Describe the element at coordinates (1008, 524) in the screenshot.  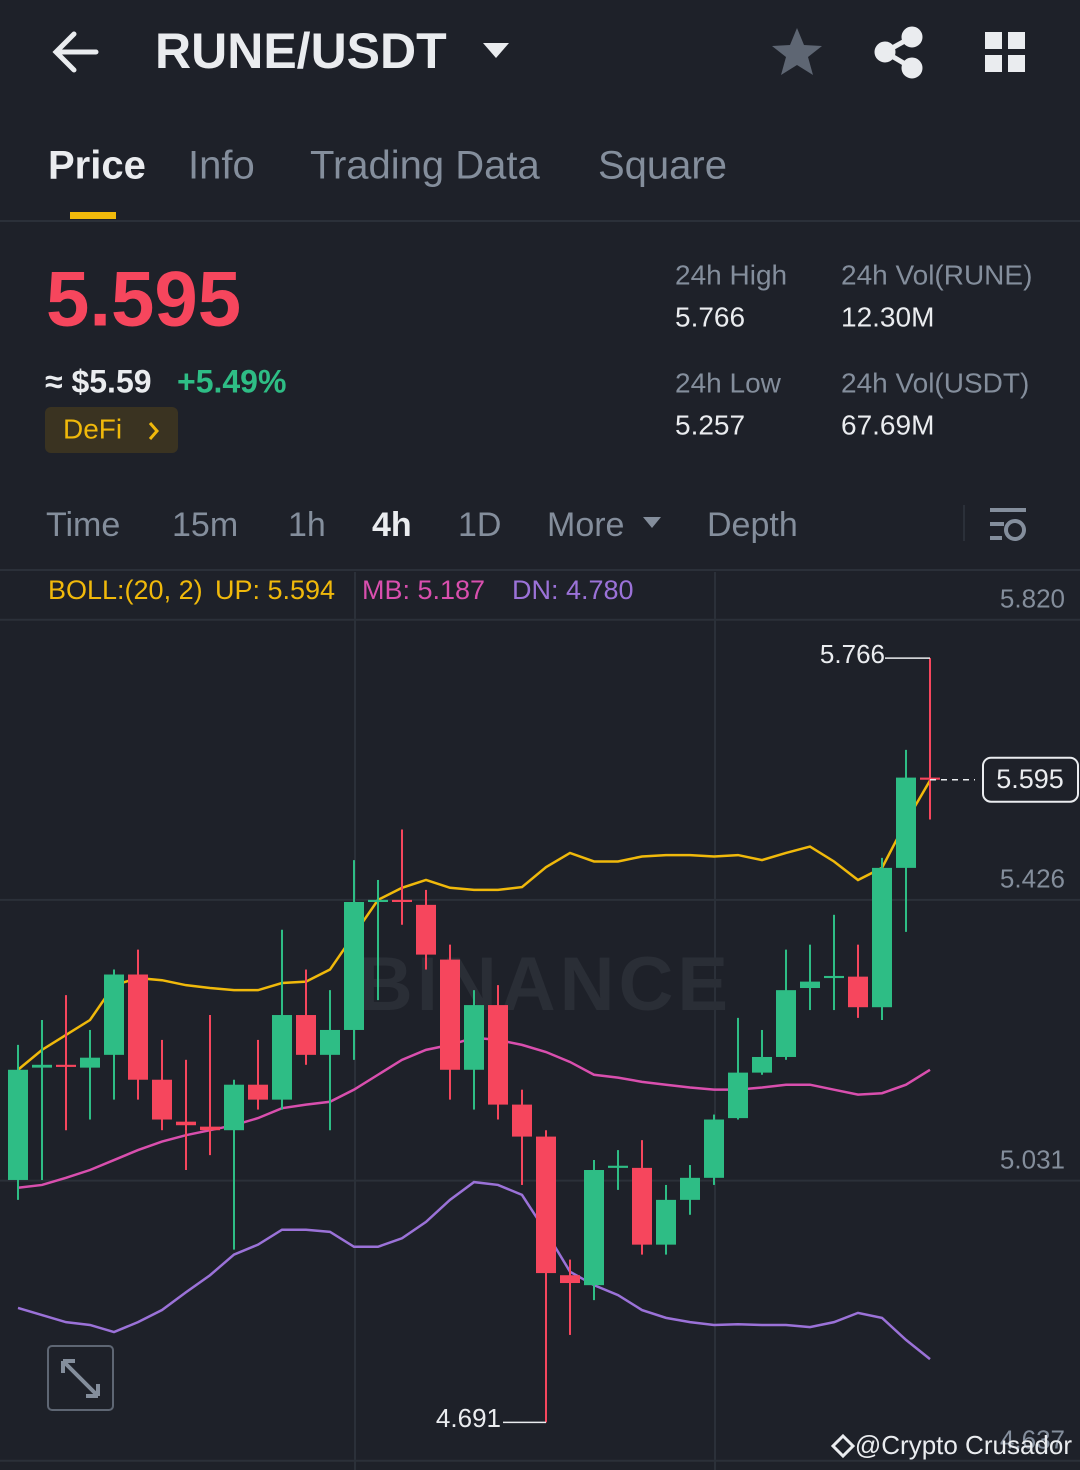
I see `chart-settings-icon` at that location.